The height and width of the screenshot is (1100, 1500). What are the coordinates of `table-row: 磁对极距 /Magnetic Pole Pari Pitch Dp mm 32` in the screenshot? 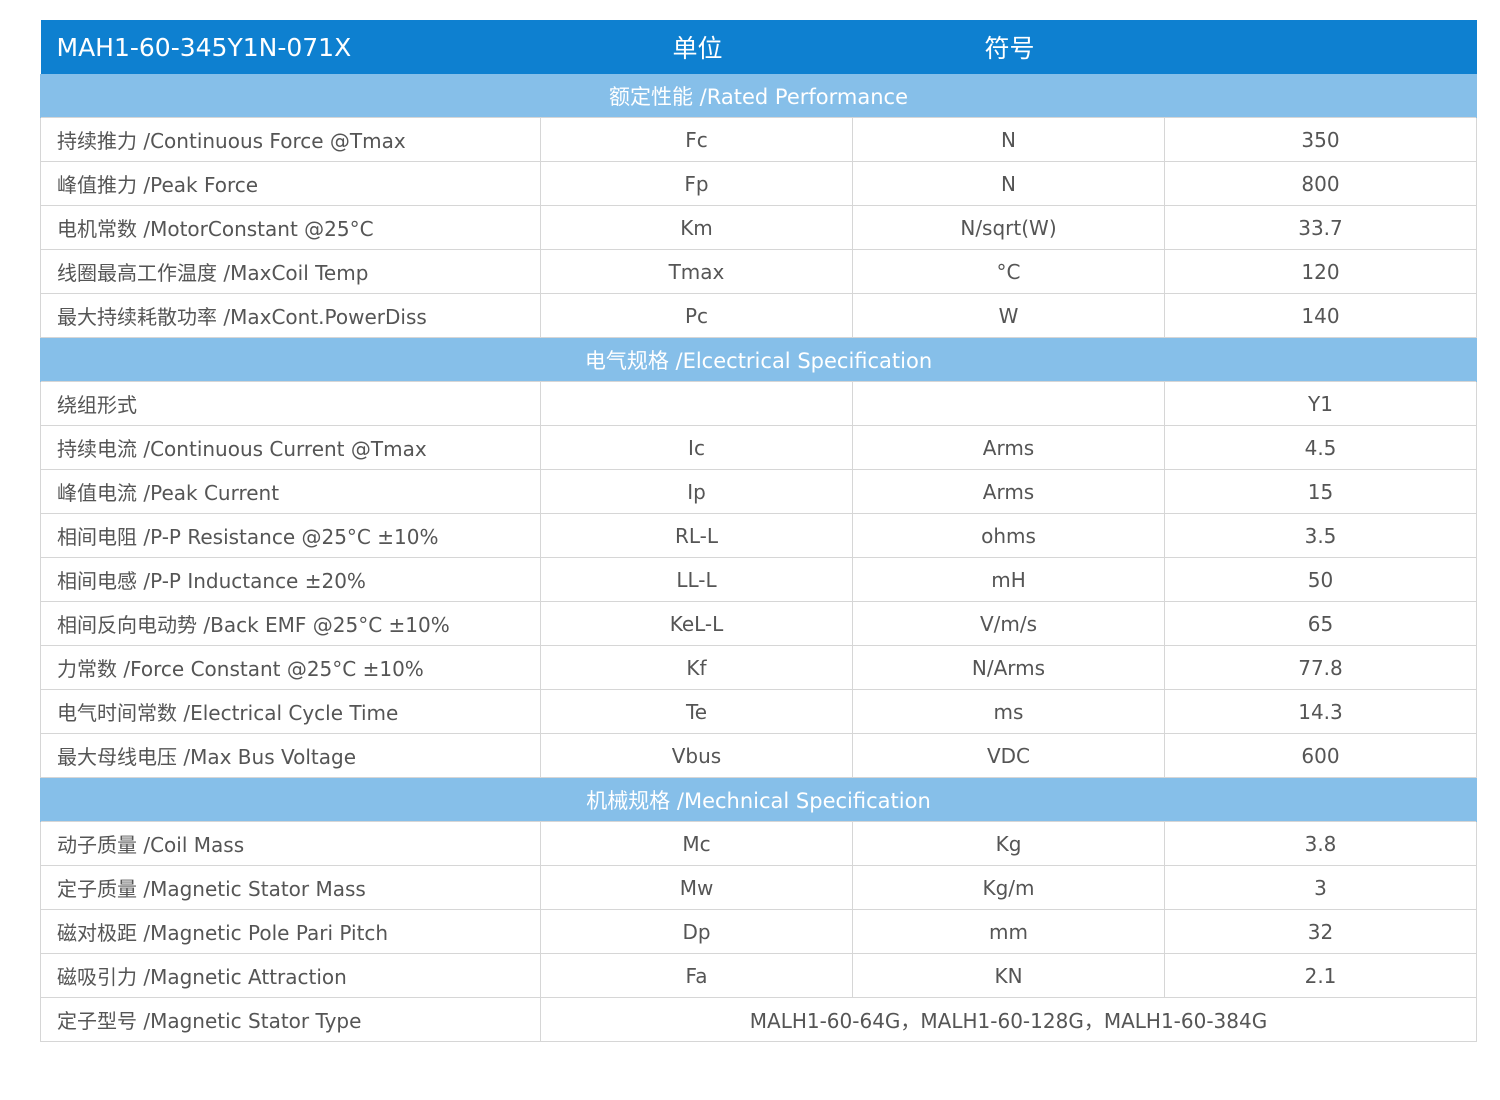 It's located at (758, 931).